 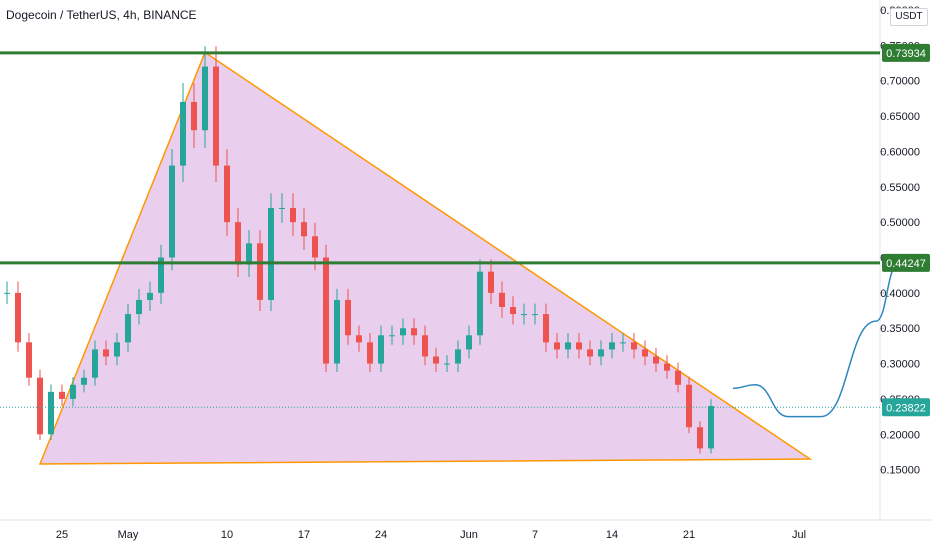 What do you see at coordinates (900, 223) in the screenshot?
I see `y-tick-label: 0.50000` at bounding box center [900, 223].